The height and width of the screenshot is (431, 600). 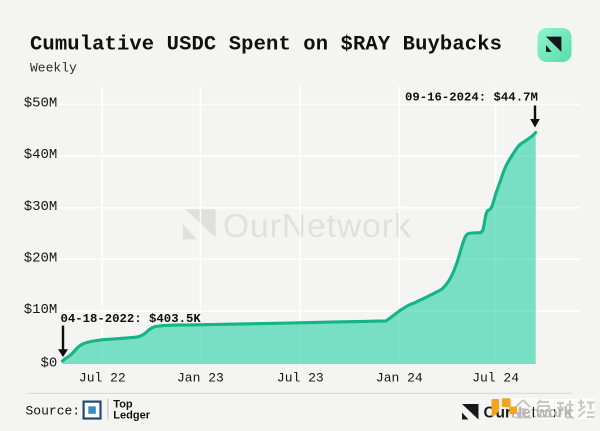 I want to click on svg-text:Cumulative USDC Spent on $RAY: Cumulative USDC Spent on $RAY Buybacks, so click(x=266, y=45).